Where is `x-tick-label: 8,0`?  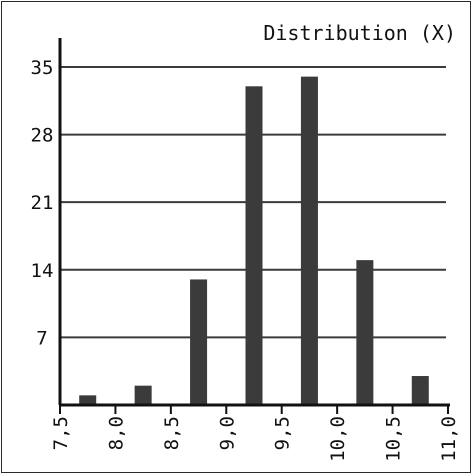 x-tick-label: 8,0 is located at coordinates (116, 433).